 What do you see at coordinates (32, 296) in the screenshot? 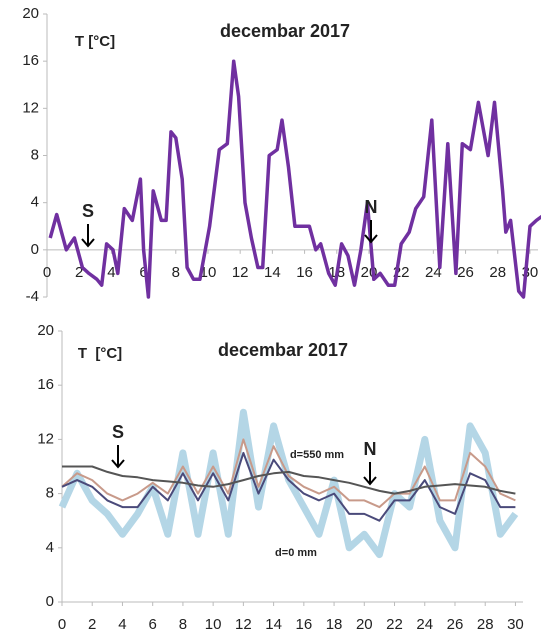
I see `y-tick-label: -4` at bounding box center [32, 296].